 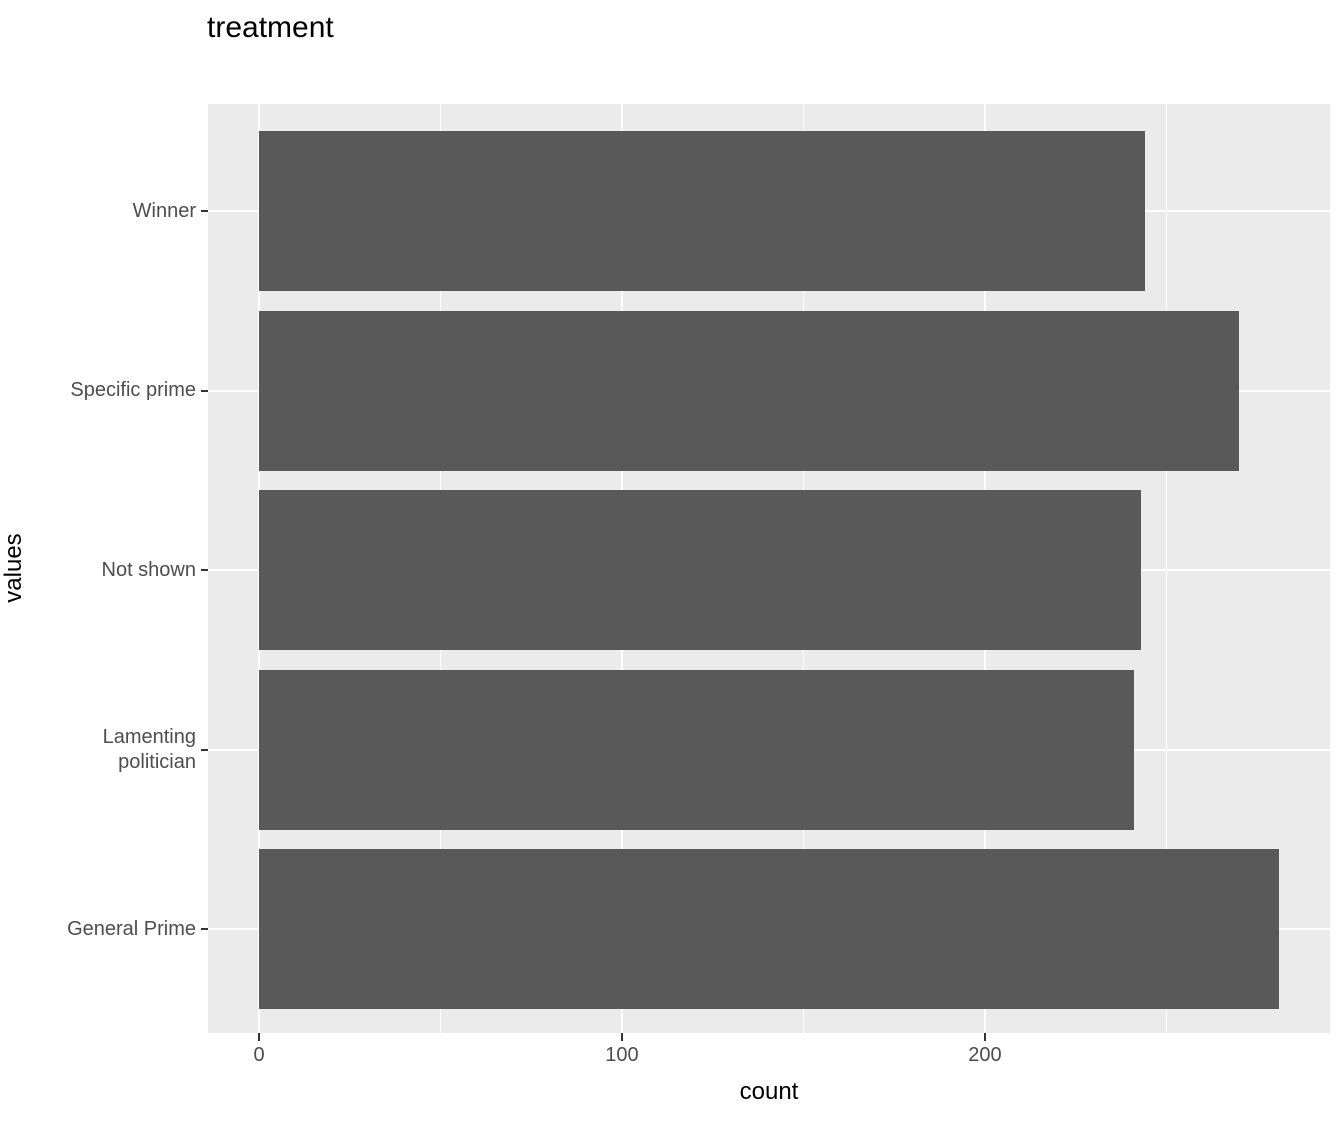 I want to click on bar-lamenting-politician, so click(x=696, y=749).